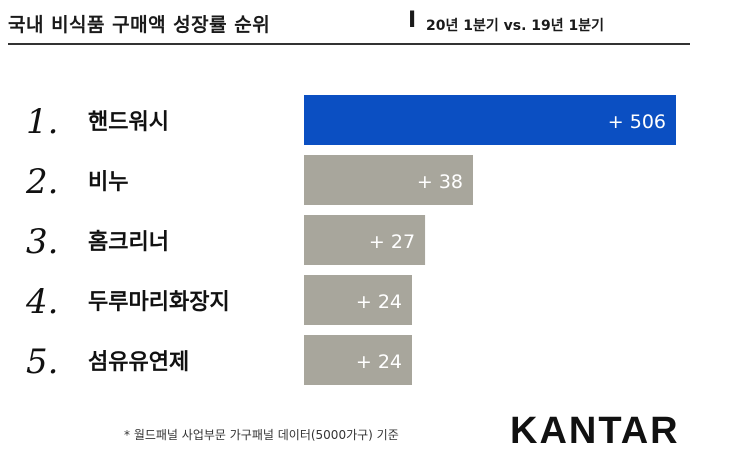 The height and width of the screenshot is (457, 745). Describe the element at coordinates (42, 362) in the screenshot. I see `rank-label: 5.` at that location.